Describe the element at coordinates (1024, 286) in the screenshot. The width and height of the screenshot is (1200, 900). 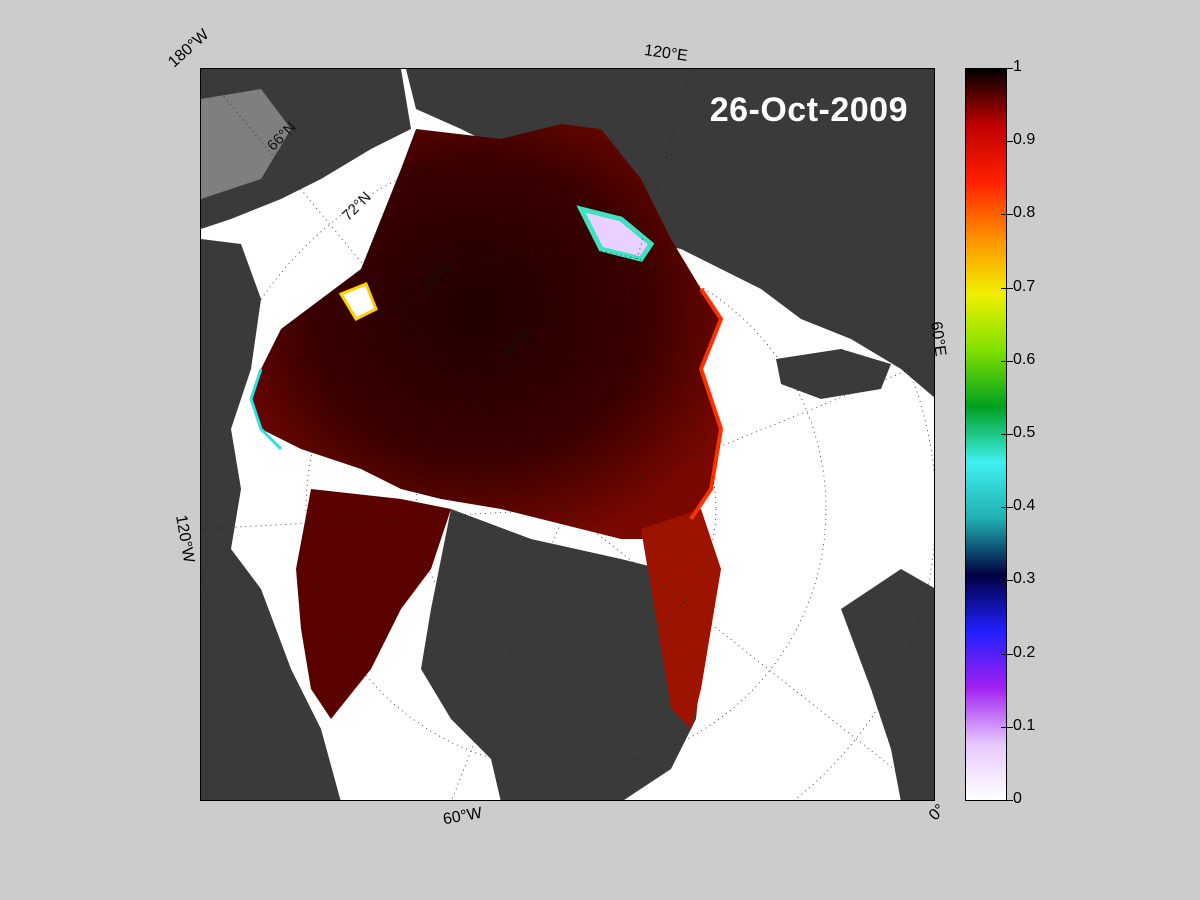
I see `colorbar-label: 0.7` at that location.